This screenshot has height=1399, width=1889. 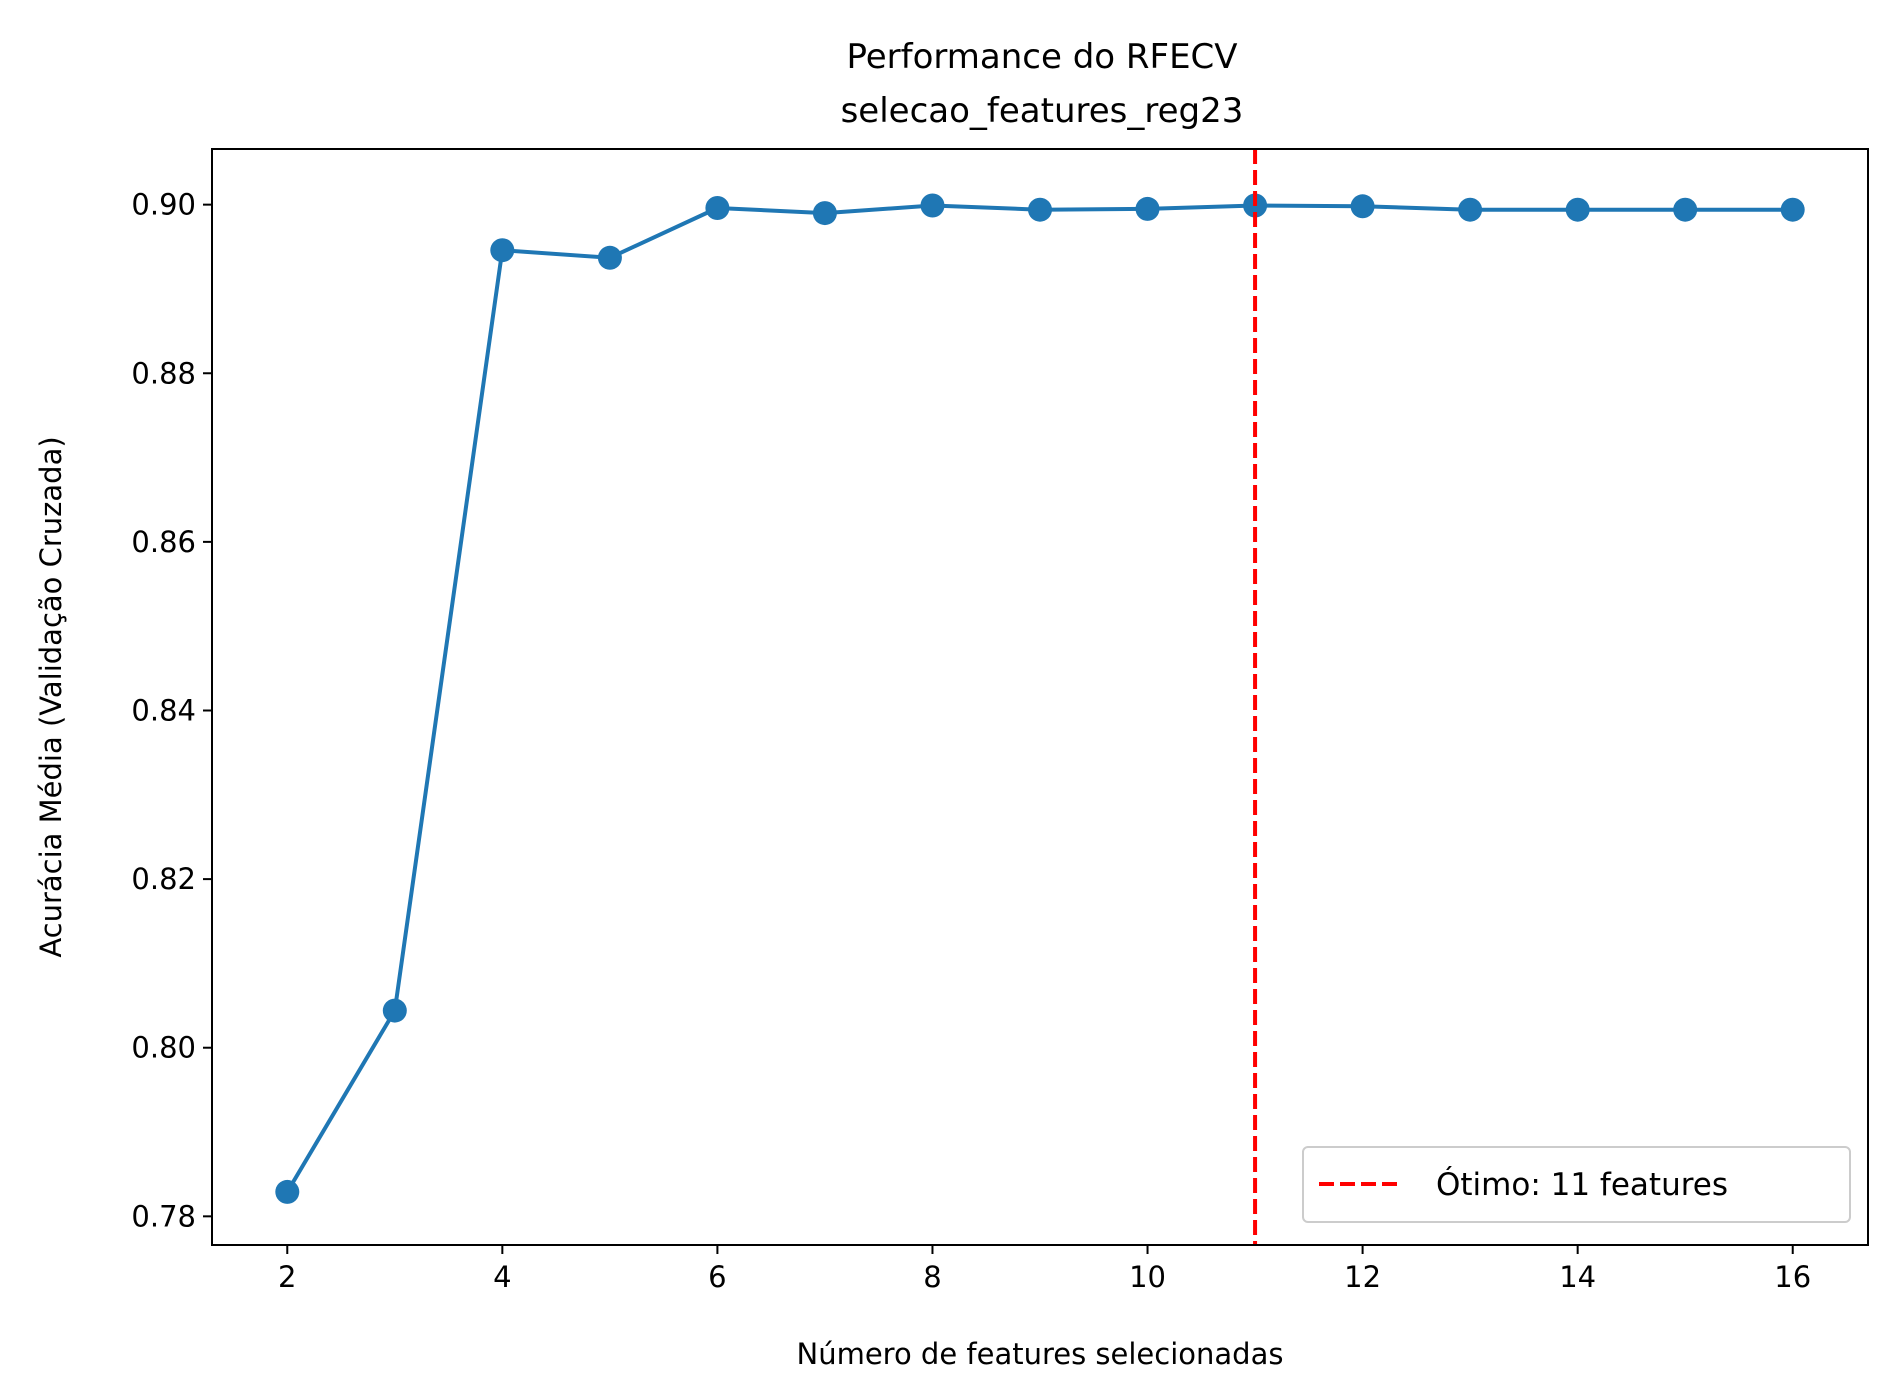 I want to click on x-axis: 2 4 6 8 10 12 14 16, so click(x=1044, y=1269).